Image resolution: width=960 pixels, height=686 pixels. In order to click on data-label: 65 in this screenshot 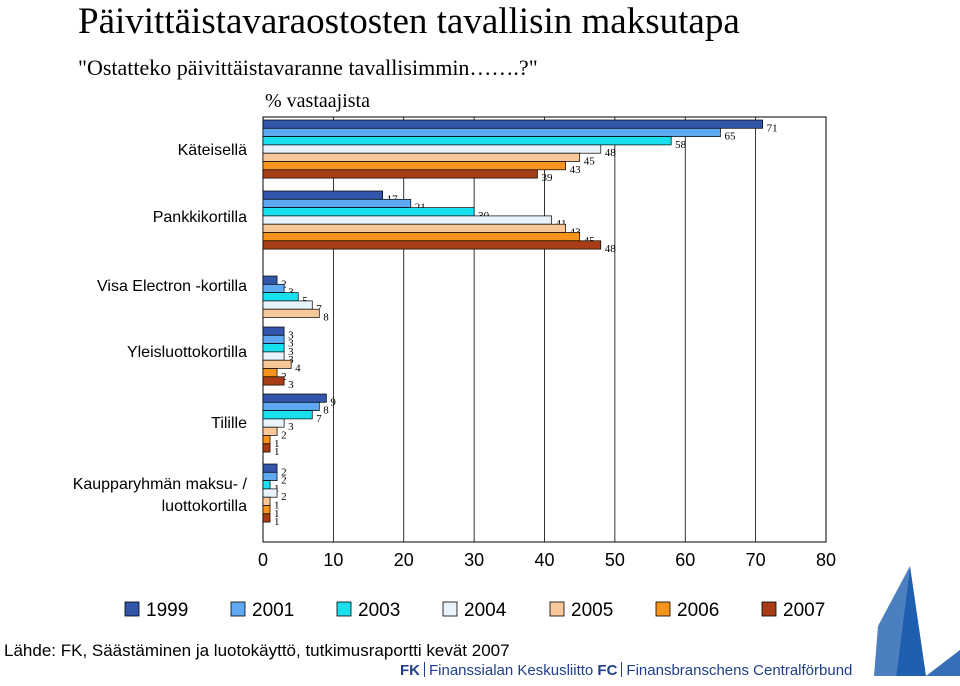, I will do `click(730, 137)`.